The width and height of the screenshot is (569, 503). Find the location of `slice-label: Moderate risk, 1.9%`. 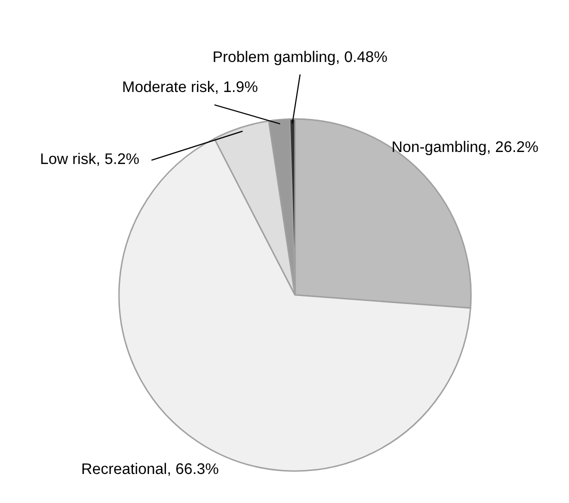

slice-label: Moderate risk, 1.9% is located at coordinates (190, 87).